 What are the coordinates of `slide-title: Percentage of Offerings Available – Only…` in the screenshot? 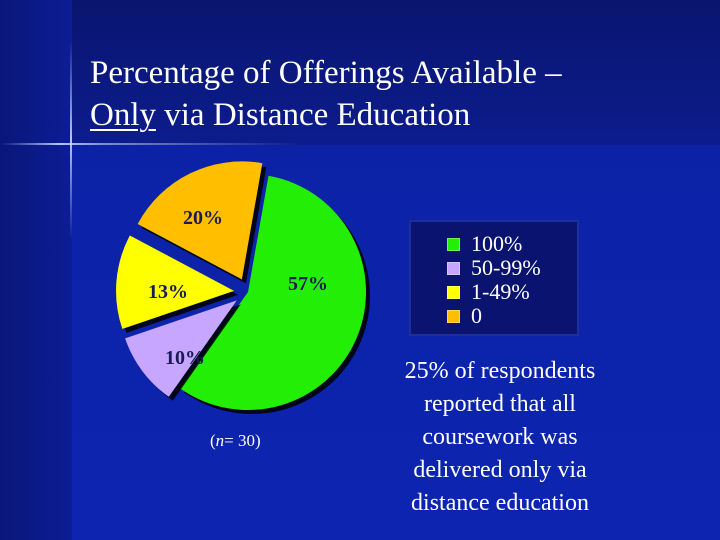 It's located at (395, 94).